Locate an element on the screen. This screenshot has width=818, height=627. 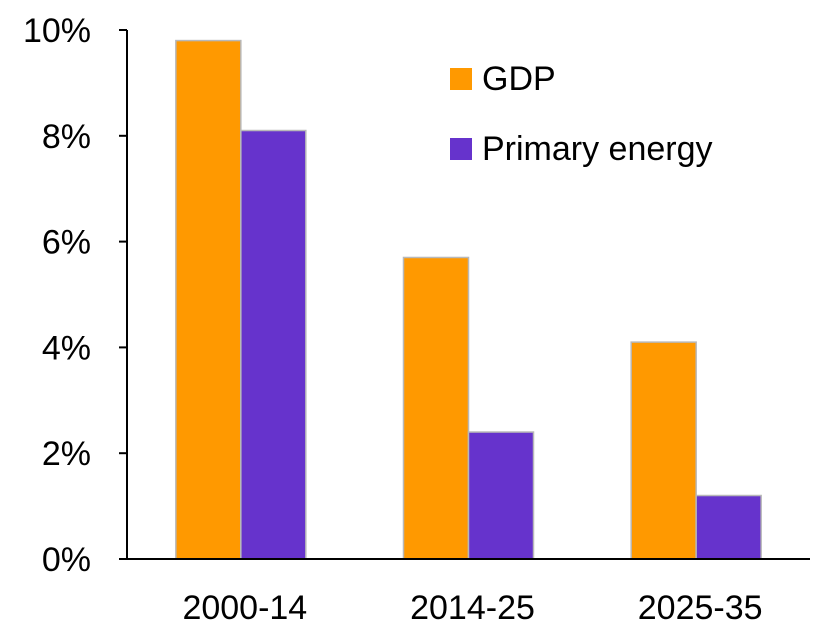
x-tick-label: 2000-14 is located at coordinates (244, 608).